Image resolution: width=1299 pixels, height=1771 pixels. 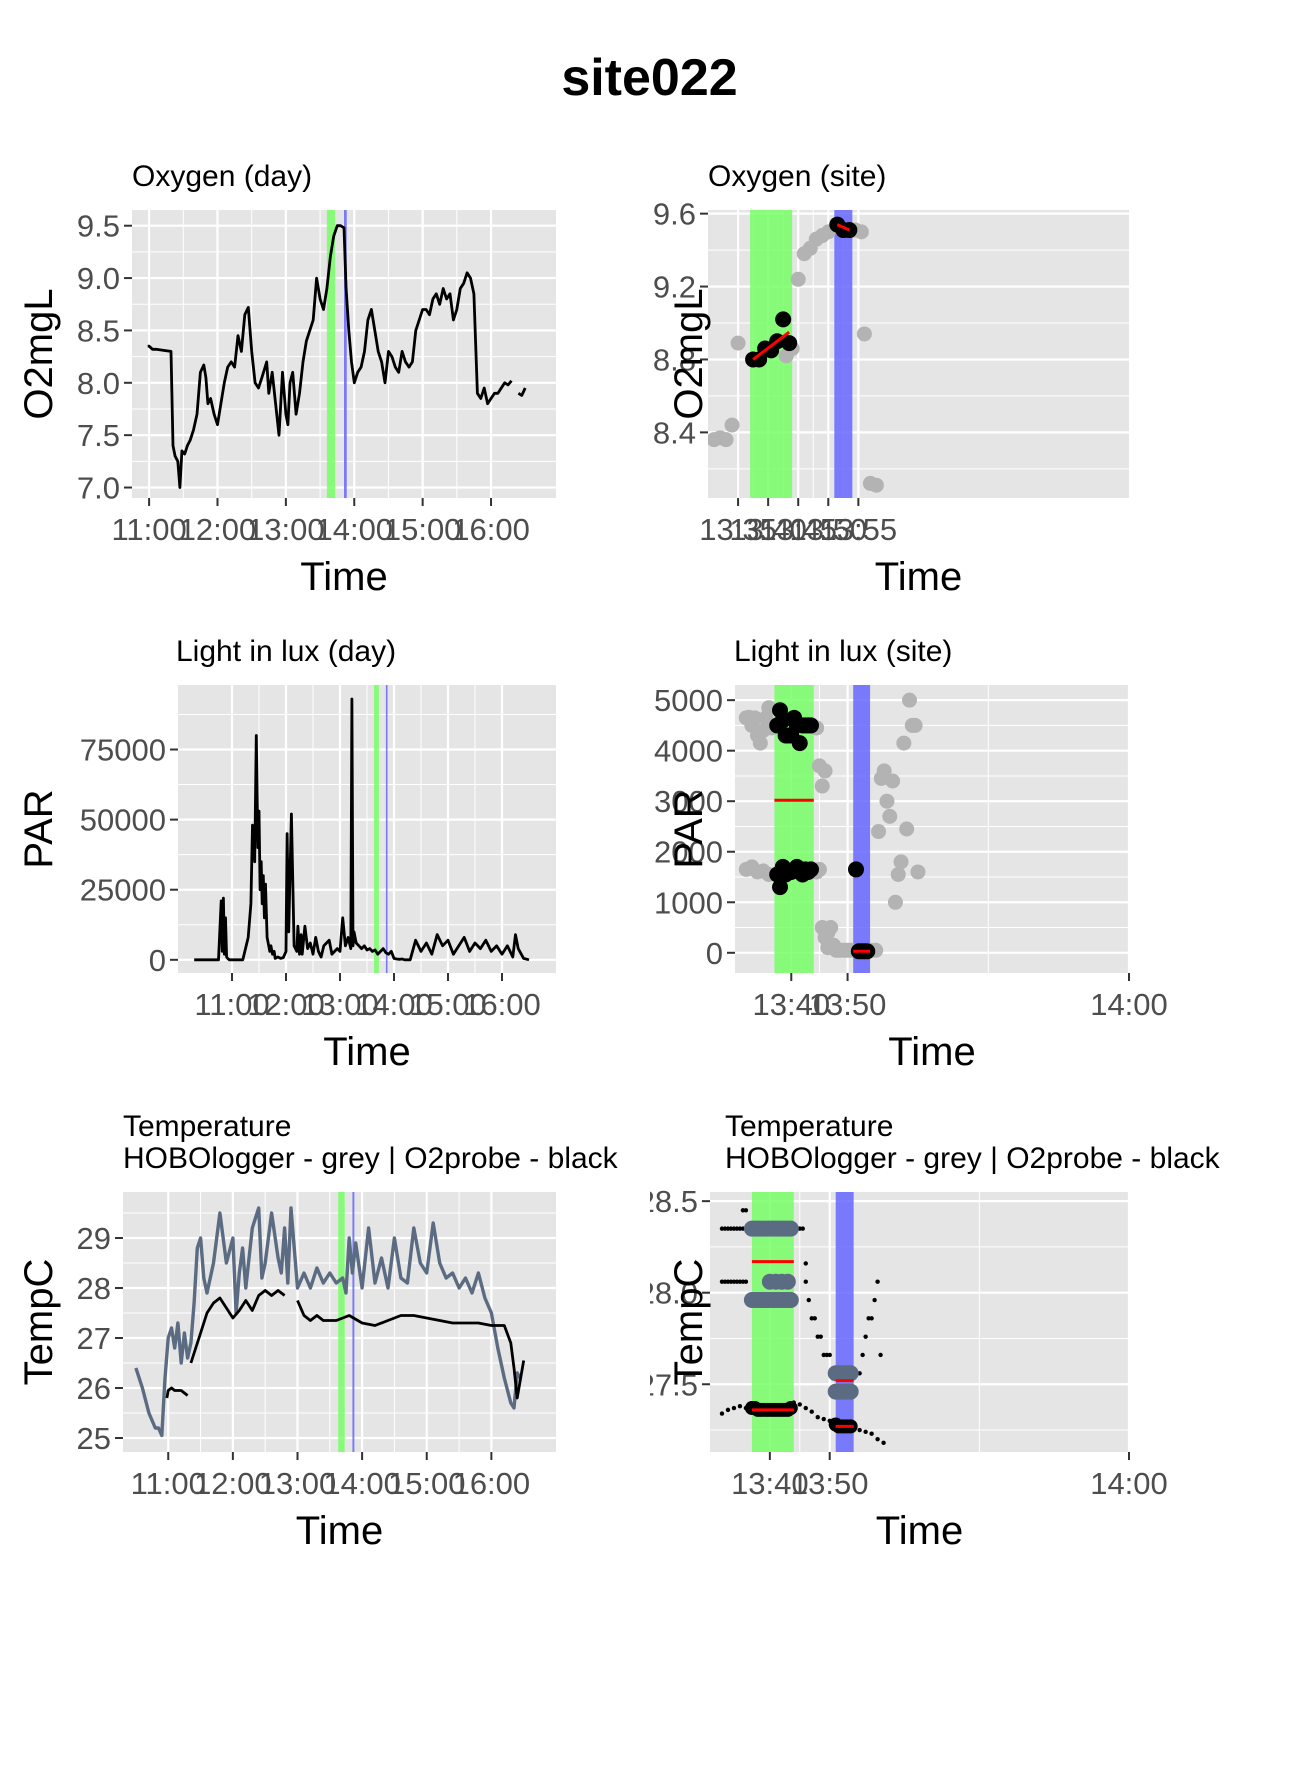 What do you see at coordinates (688, 852) in the screenshot?
I see `y-tick-label: 2000` at bounding box center [688, 852].